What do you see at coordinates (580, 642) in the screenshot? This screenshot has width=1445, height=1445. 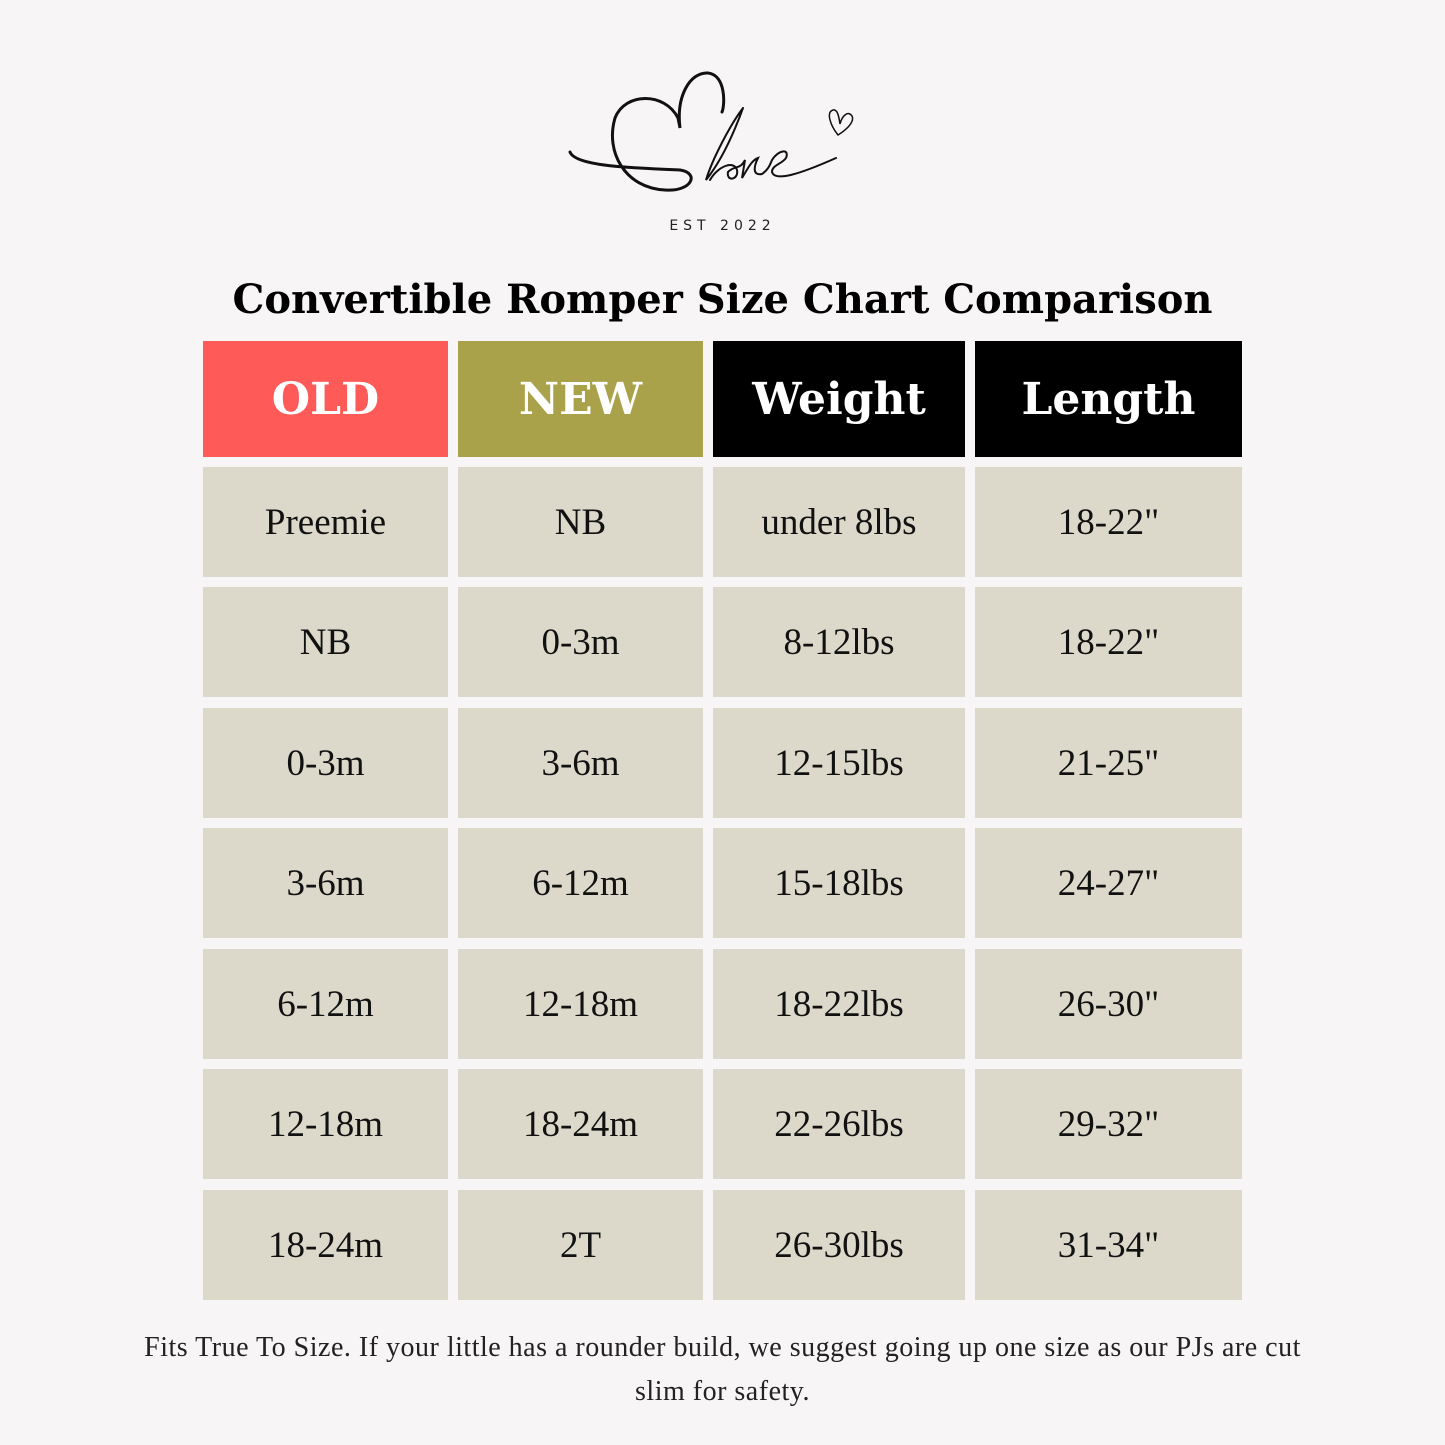 I see `new-size-cell: 0-3m` at bounding box center [580, 642].